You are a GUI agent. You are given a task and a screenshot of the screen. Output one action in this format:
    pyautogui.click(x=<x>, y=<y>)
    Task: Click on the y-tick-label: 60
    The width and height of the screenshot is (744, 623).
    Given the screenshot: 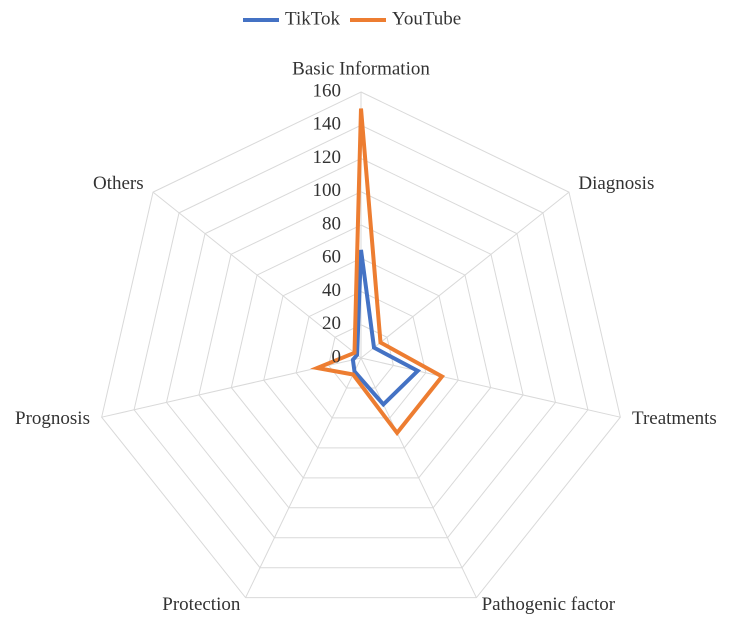 What is the action you would take?
    pyautogui.click(x=331, y=257)
    